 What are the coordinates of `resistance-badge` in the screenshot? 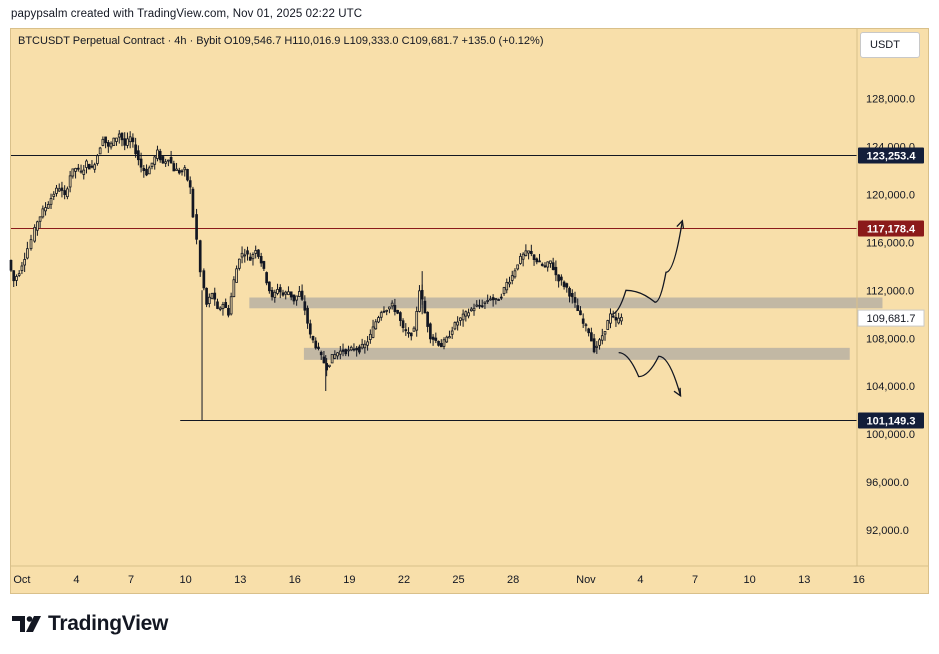 It's located at (891, 228).